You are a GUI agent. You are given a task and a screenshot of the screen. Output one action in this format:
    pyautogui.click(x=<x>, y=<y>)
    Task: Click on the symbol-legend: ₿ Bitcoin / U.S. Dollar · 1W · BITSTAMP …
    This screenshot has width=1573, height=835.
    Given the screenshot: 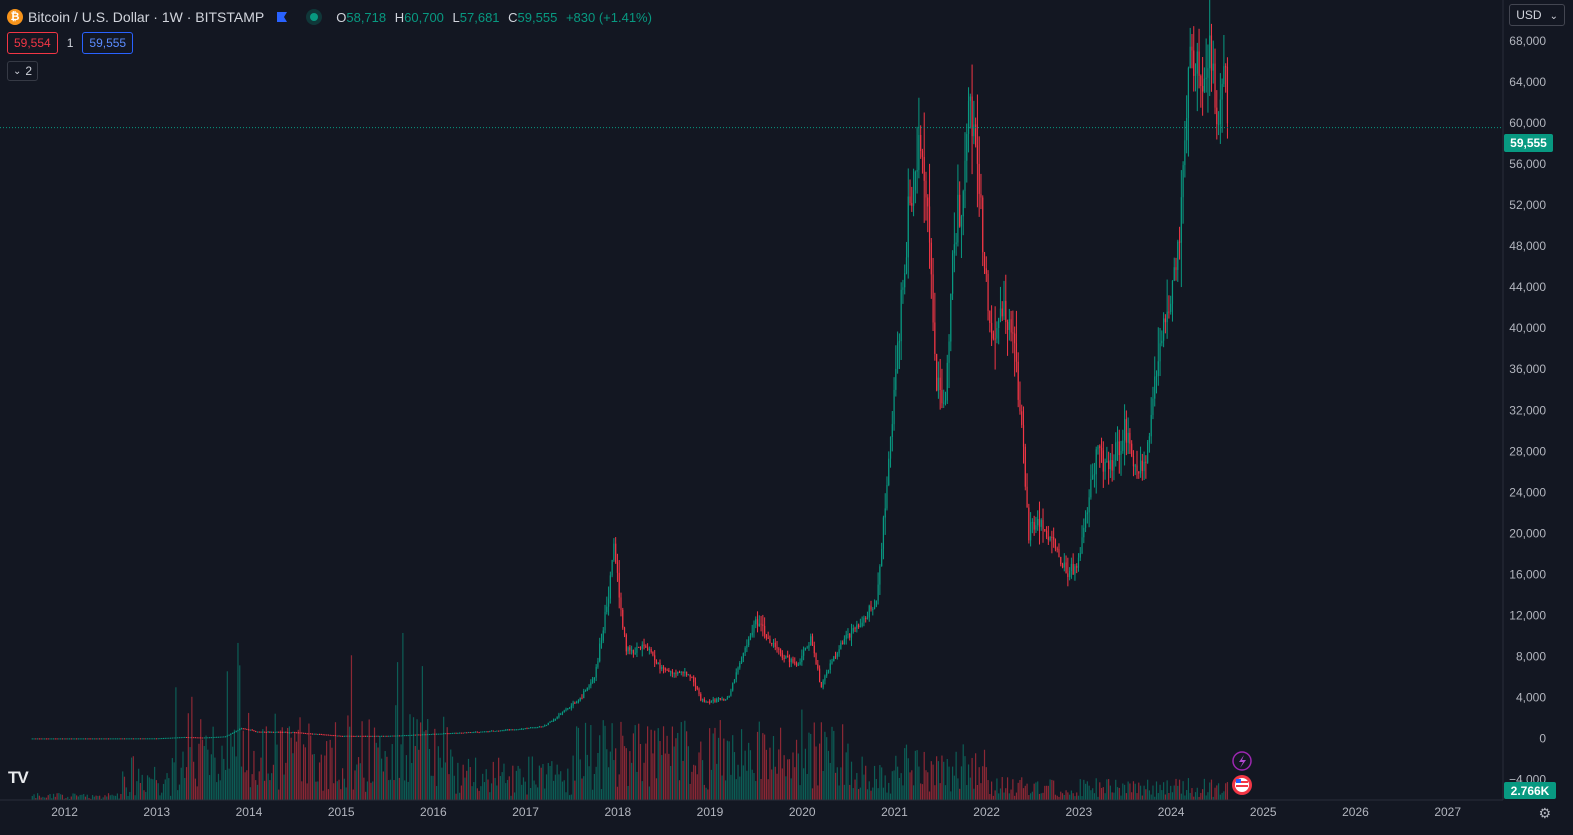 What is the action you would take?
    pyautogui.click(x=332, y=17)
    